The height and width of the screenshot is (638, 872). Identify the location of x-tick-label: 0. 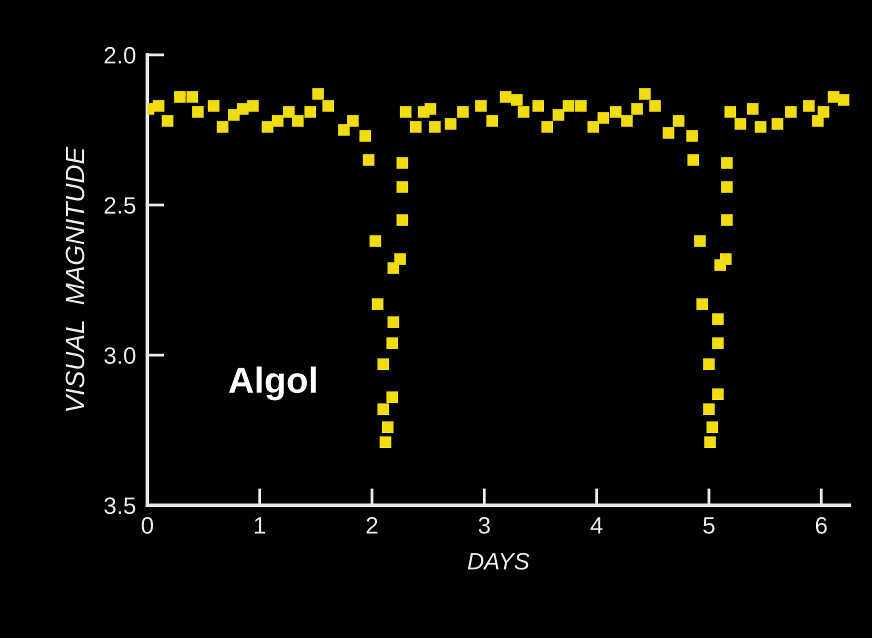
(148, 525).